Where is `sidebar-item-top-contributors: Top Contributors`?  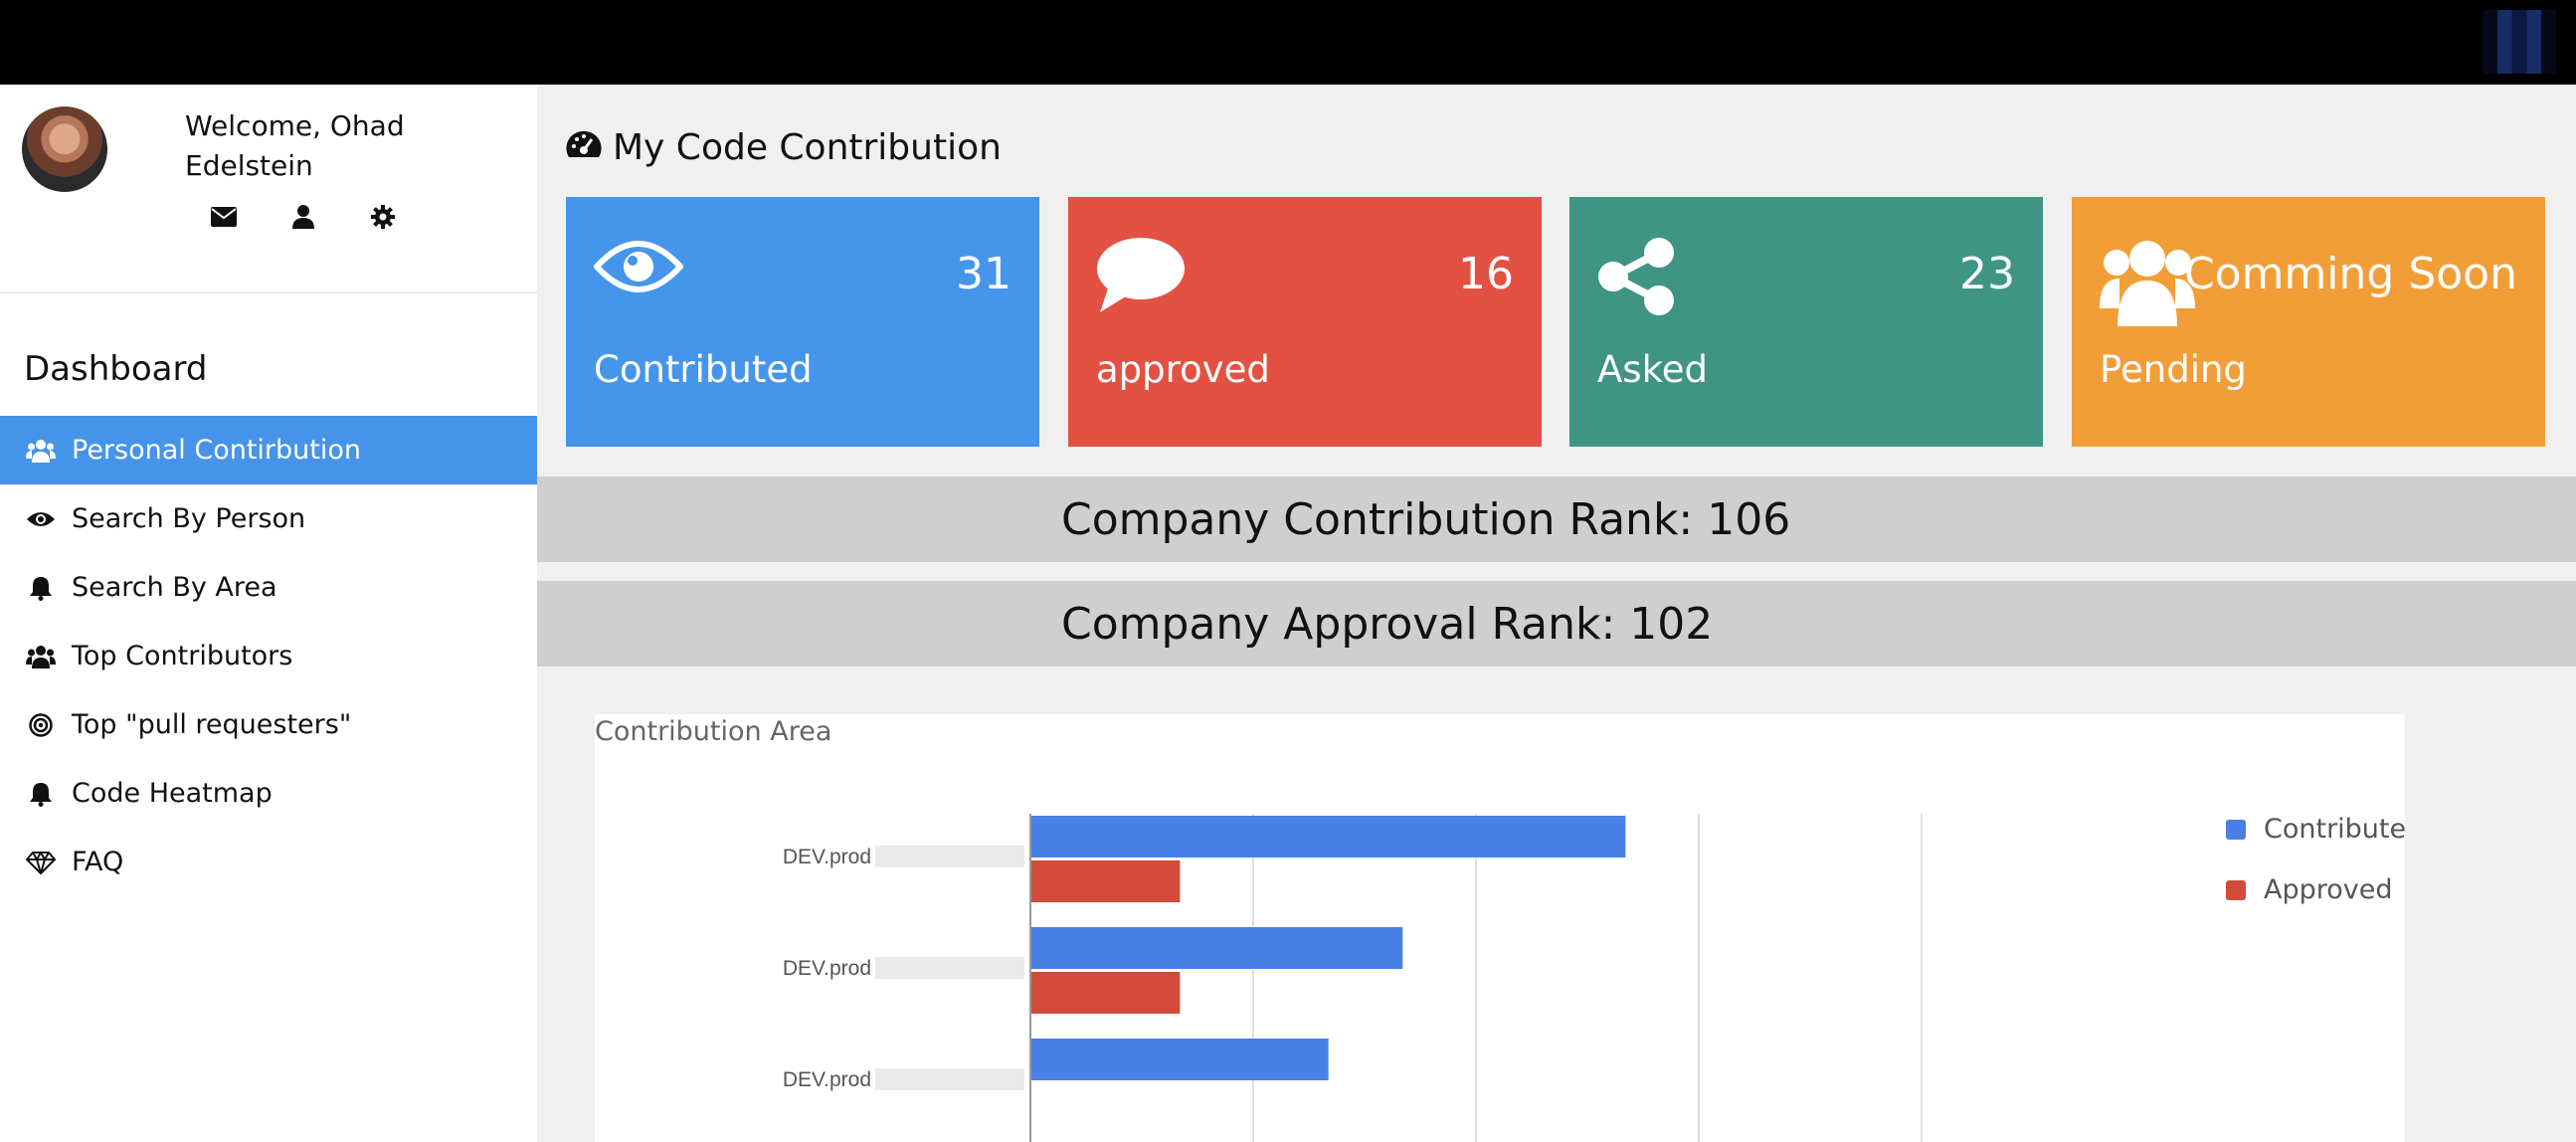 sidebar-item-top-contributors: Top Contributors is located at coordinates (268, 656).